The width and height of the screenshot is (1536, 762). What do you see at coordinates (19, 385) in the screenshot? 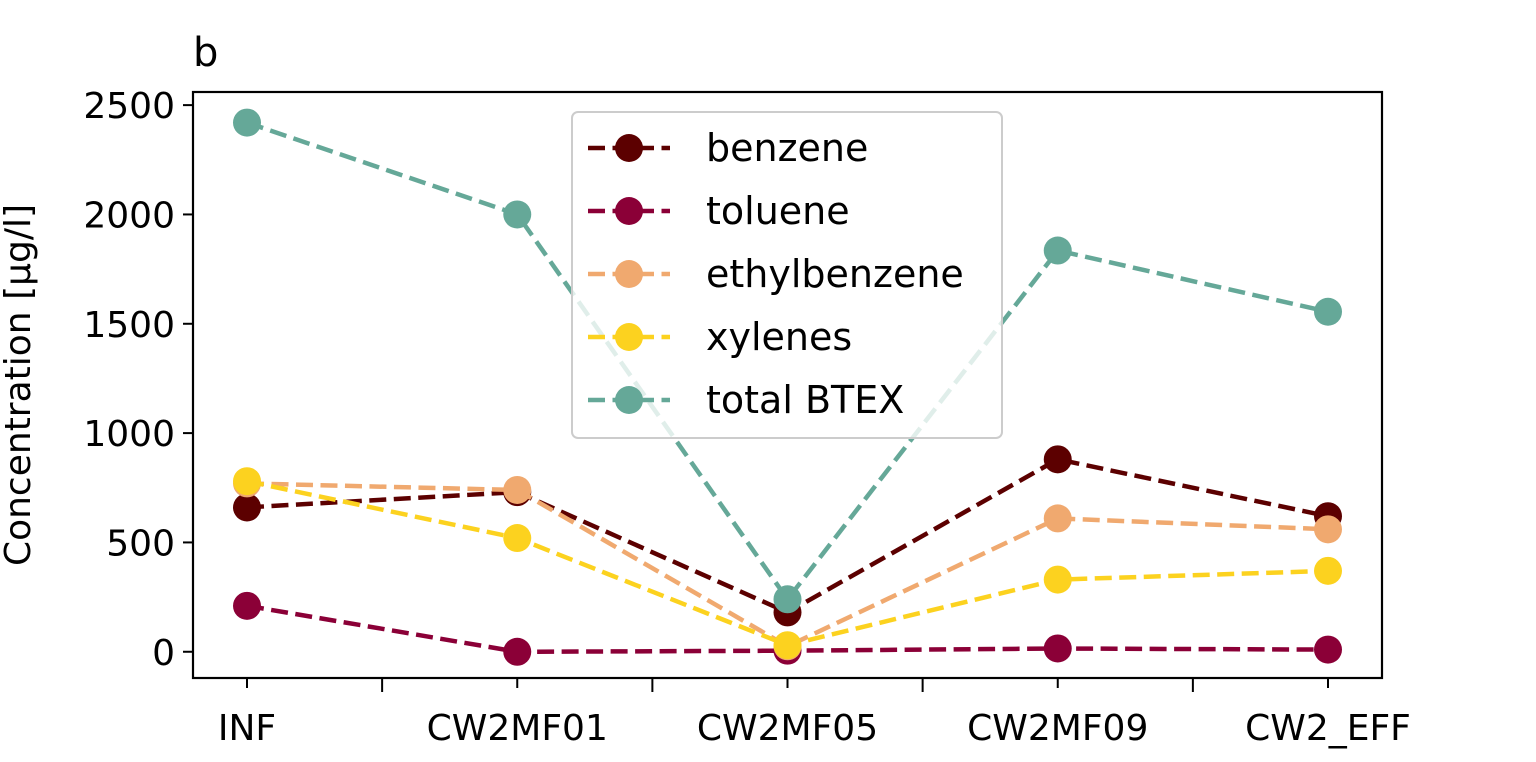
I see `y-axis-label: Concentration [µg/l]` at bounding box center [19, 385].